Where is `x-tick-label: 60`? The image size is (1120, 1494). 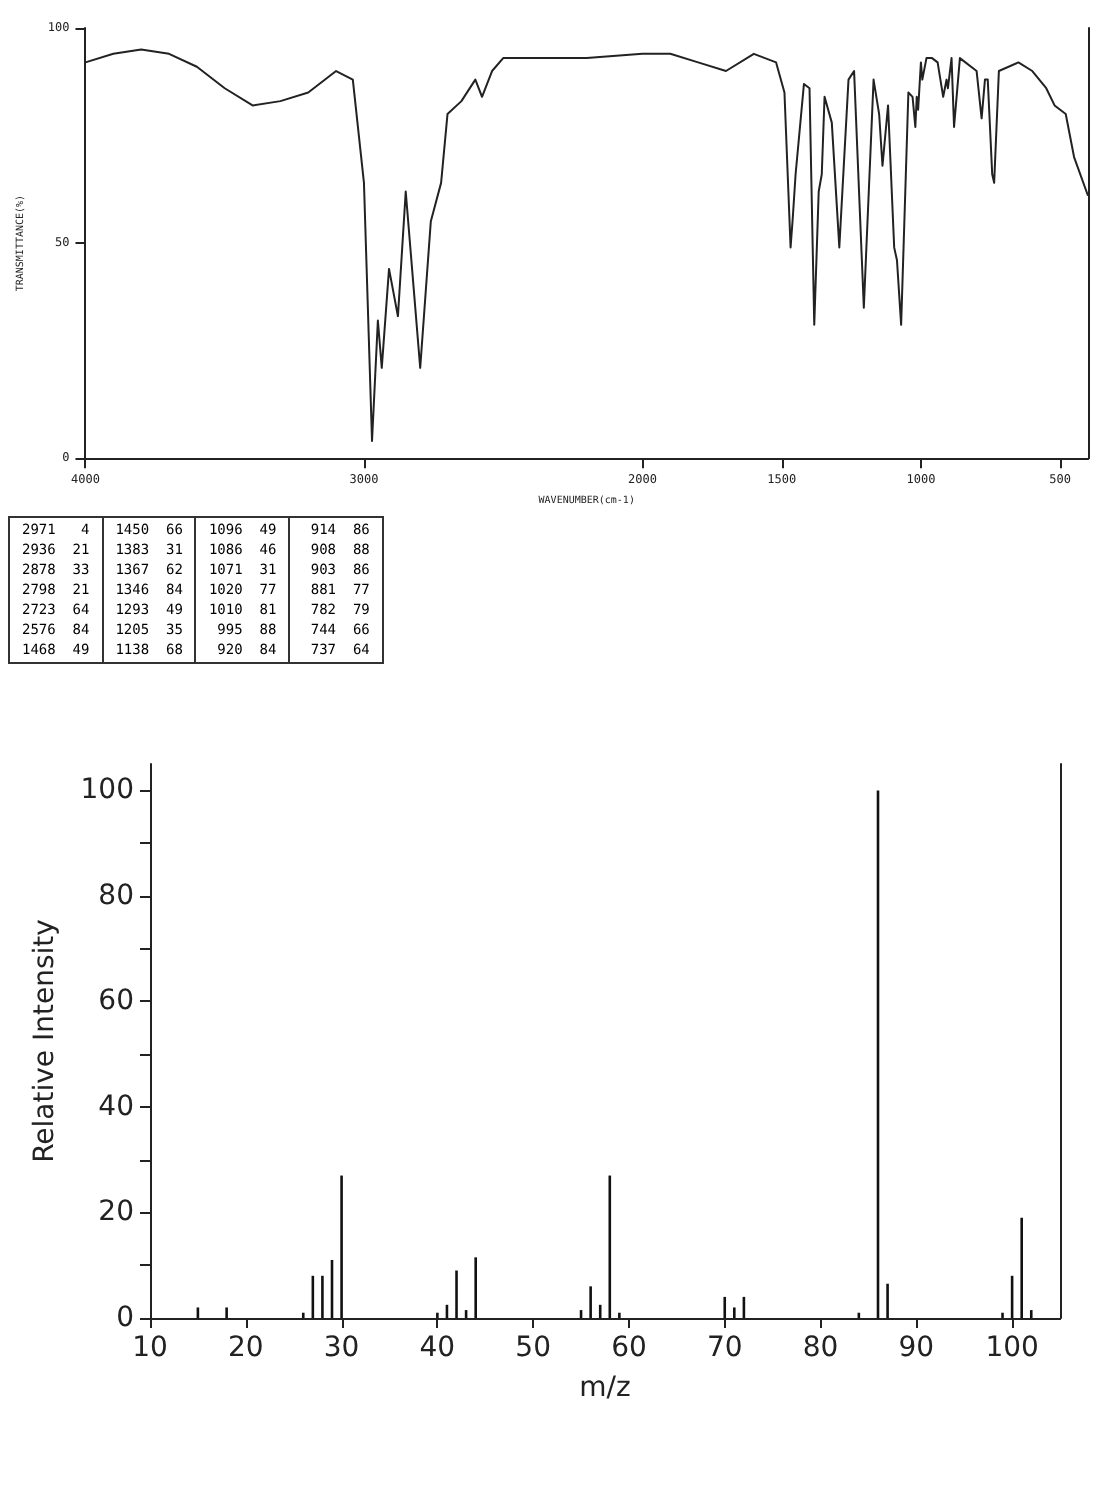 x-tick-label: 60 is located at coordinates (629, 1348).